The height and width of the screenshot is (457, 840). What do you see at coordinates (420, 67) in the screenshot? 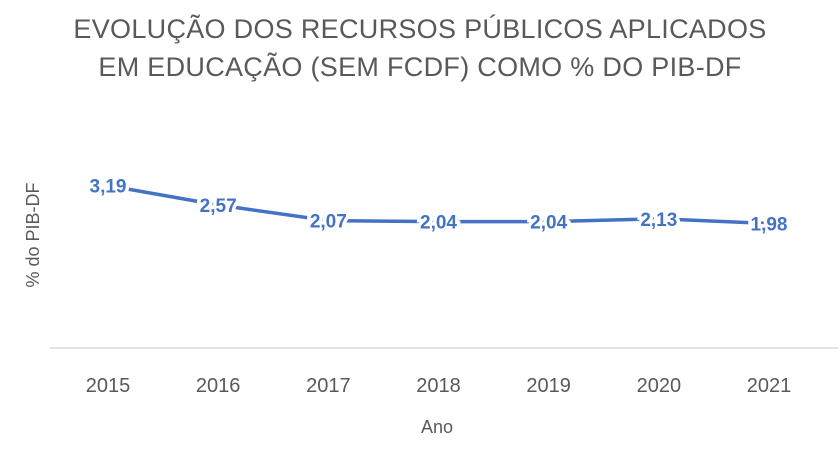
I see `chart-title-line-2: EM EDUCAÇÃO (SEM FCDF) COMO % DO PIB-DF` at bounding box center [420, 67].